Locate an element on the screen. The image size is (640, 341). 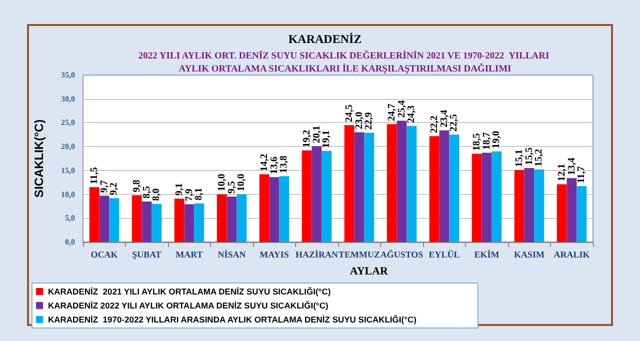
data-label: 14,2 is located at coordinates (264, 163).